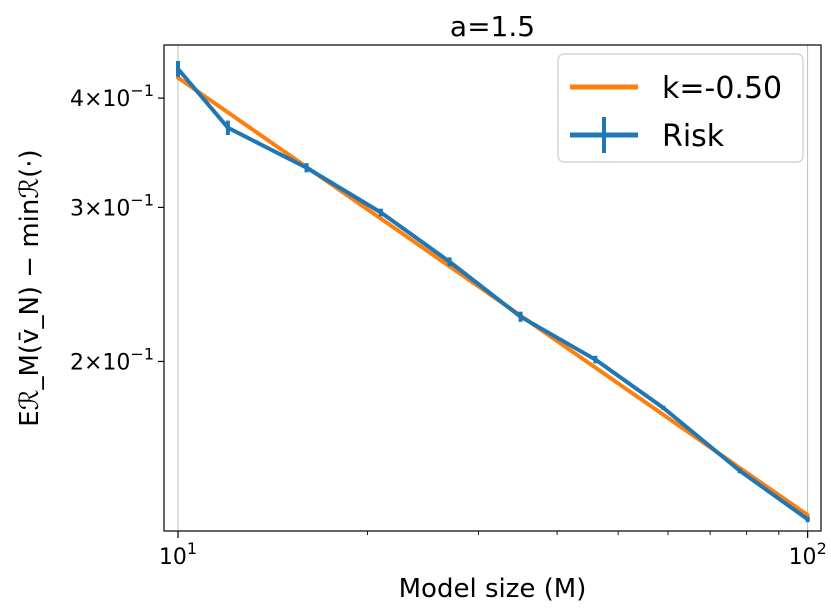  Describe the element at coordinates (100, 99) in the screenshot. I see `y-tick-label-coef-0: 4×10` at that location.